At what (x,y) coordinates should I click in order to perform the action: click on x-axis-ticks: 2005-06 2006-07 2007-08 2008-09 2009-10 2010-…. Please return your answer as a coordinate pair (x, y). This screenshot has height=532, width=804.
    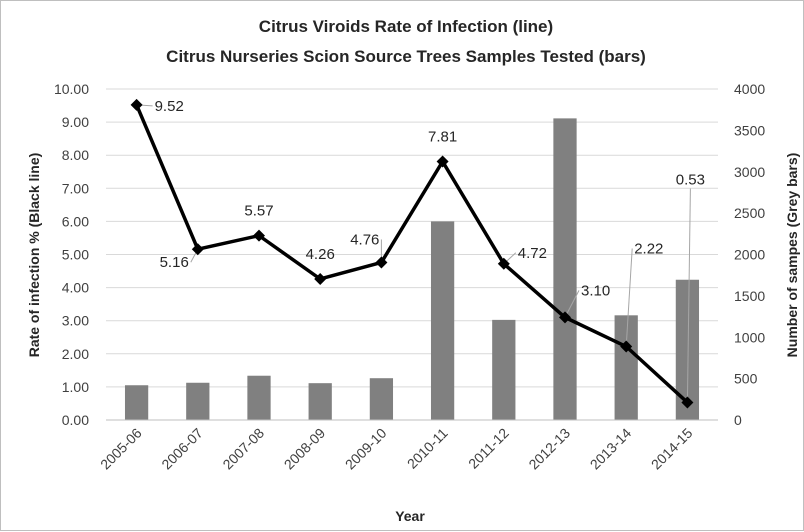
    Looking at the image, I should click on (396, 449).